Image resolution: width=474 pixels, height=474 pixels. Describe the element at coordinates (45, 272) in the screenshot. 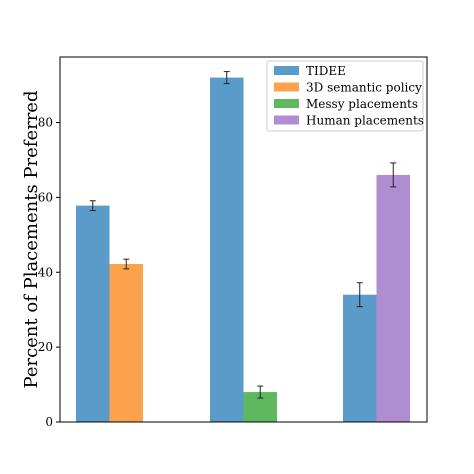

I see `y-tick-label: 40` at that location.